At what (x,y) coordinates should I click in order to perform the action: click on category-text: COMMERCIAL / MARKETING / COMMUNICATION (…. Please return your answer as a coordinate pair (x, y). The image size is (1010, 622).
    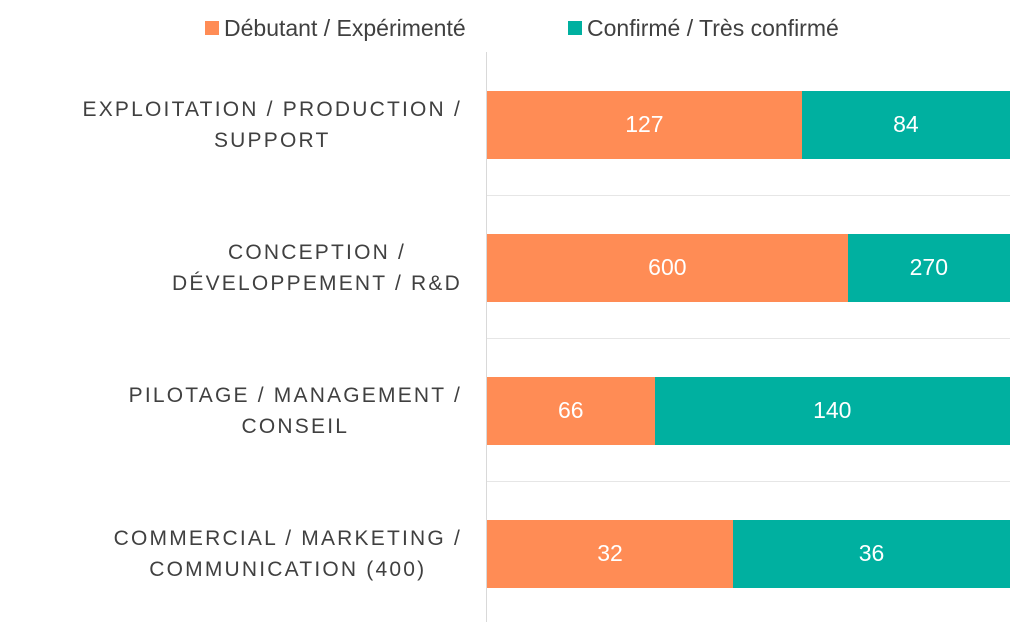
    Looking at the image, I should click on (287, 553).